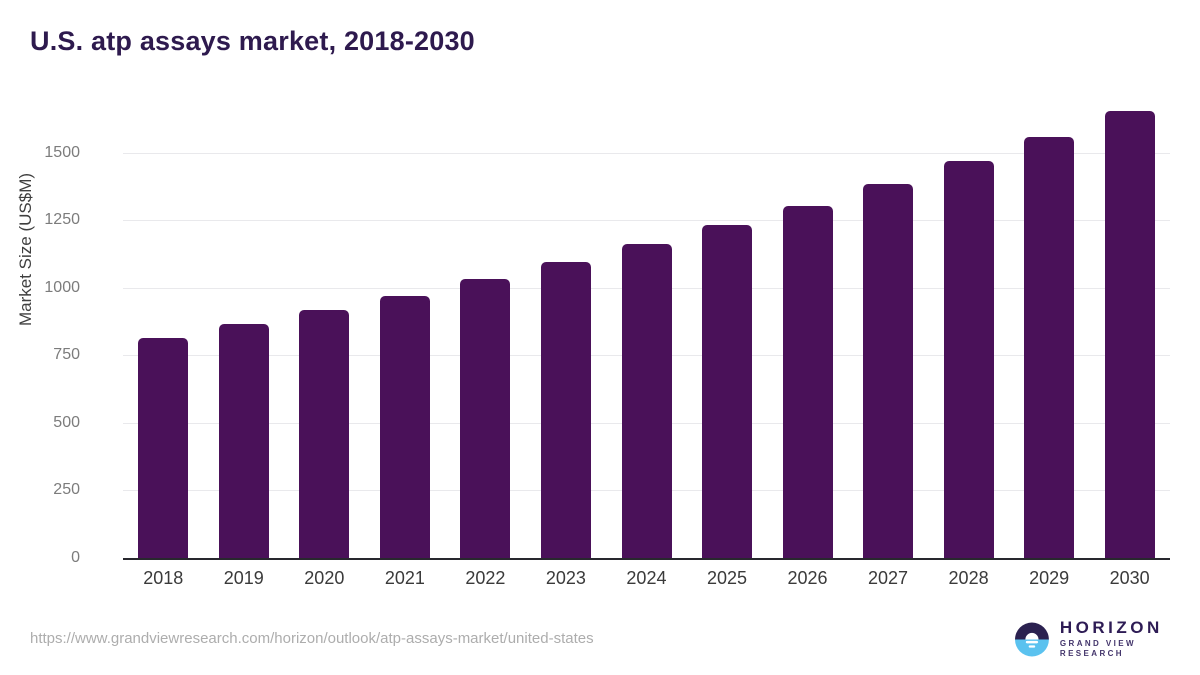 Image resolution: width=1200 pixels, height=675 pixels. Describe the element at coordinates (324, 434) in the screenshot. I see `bar-2020` at that location.